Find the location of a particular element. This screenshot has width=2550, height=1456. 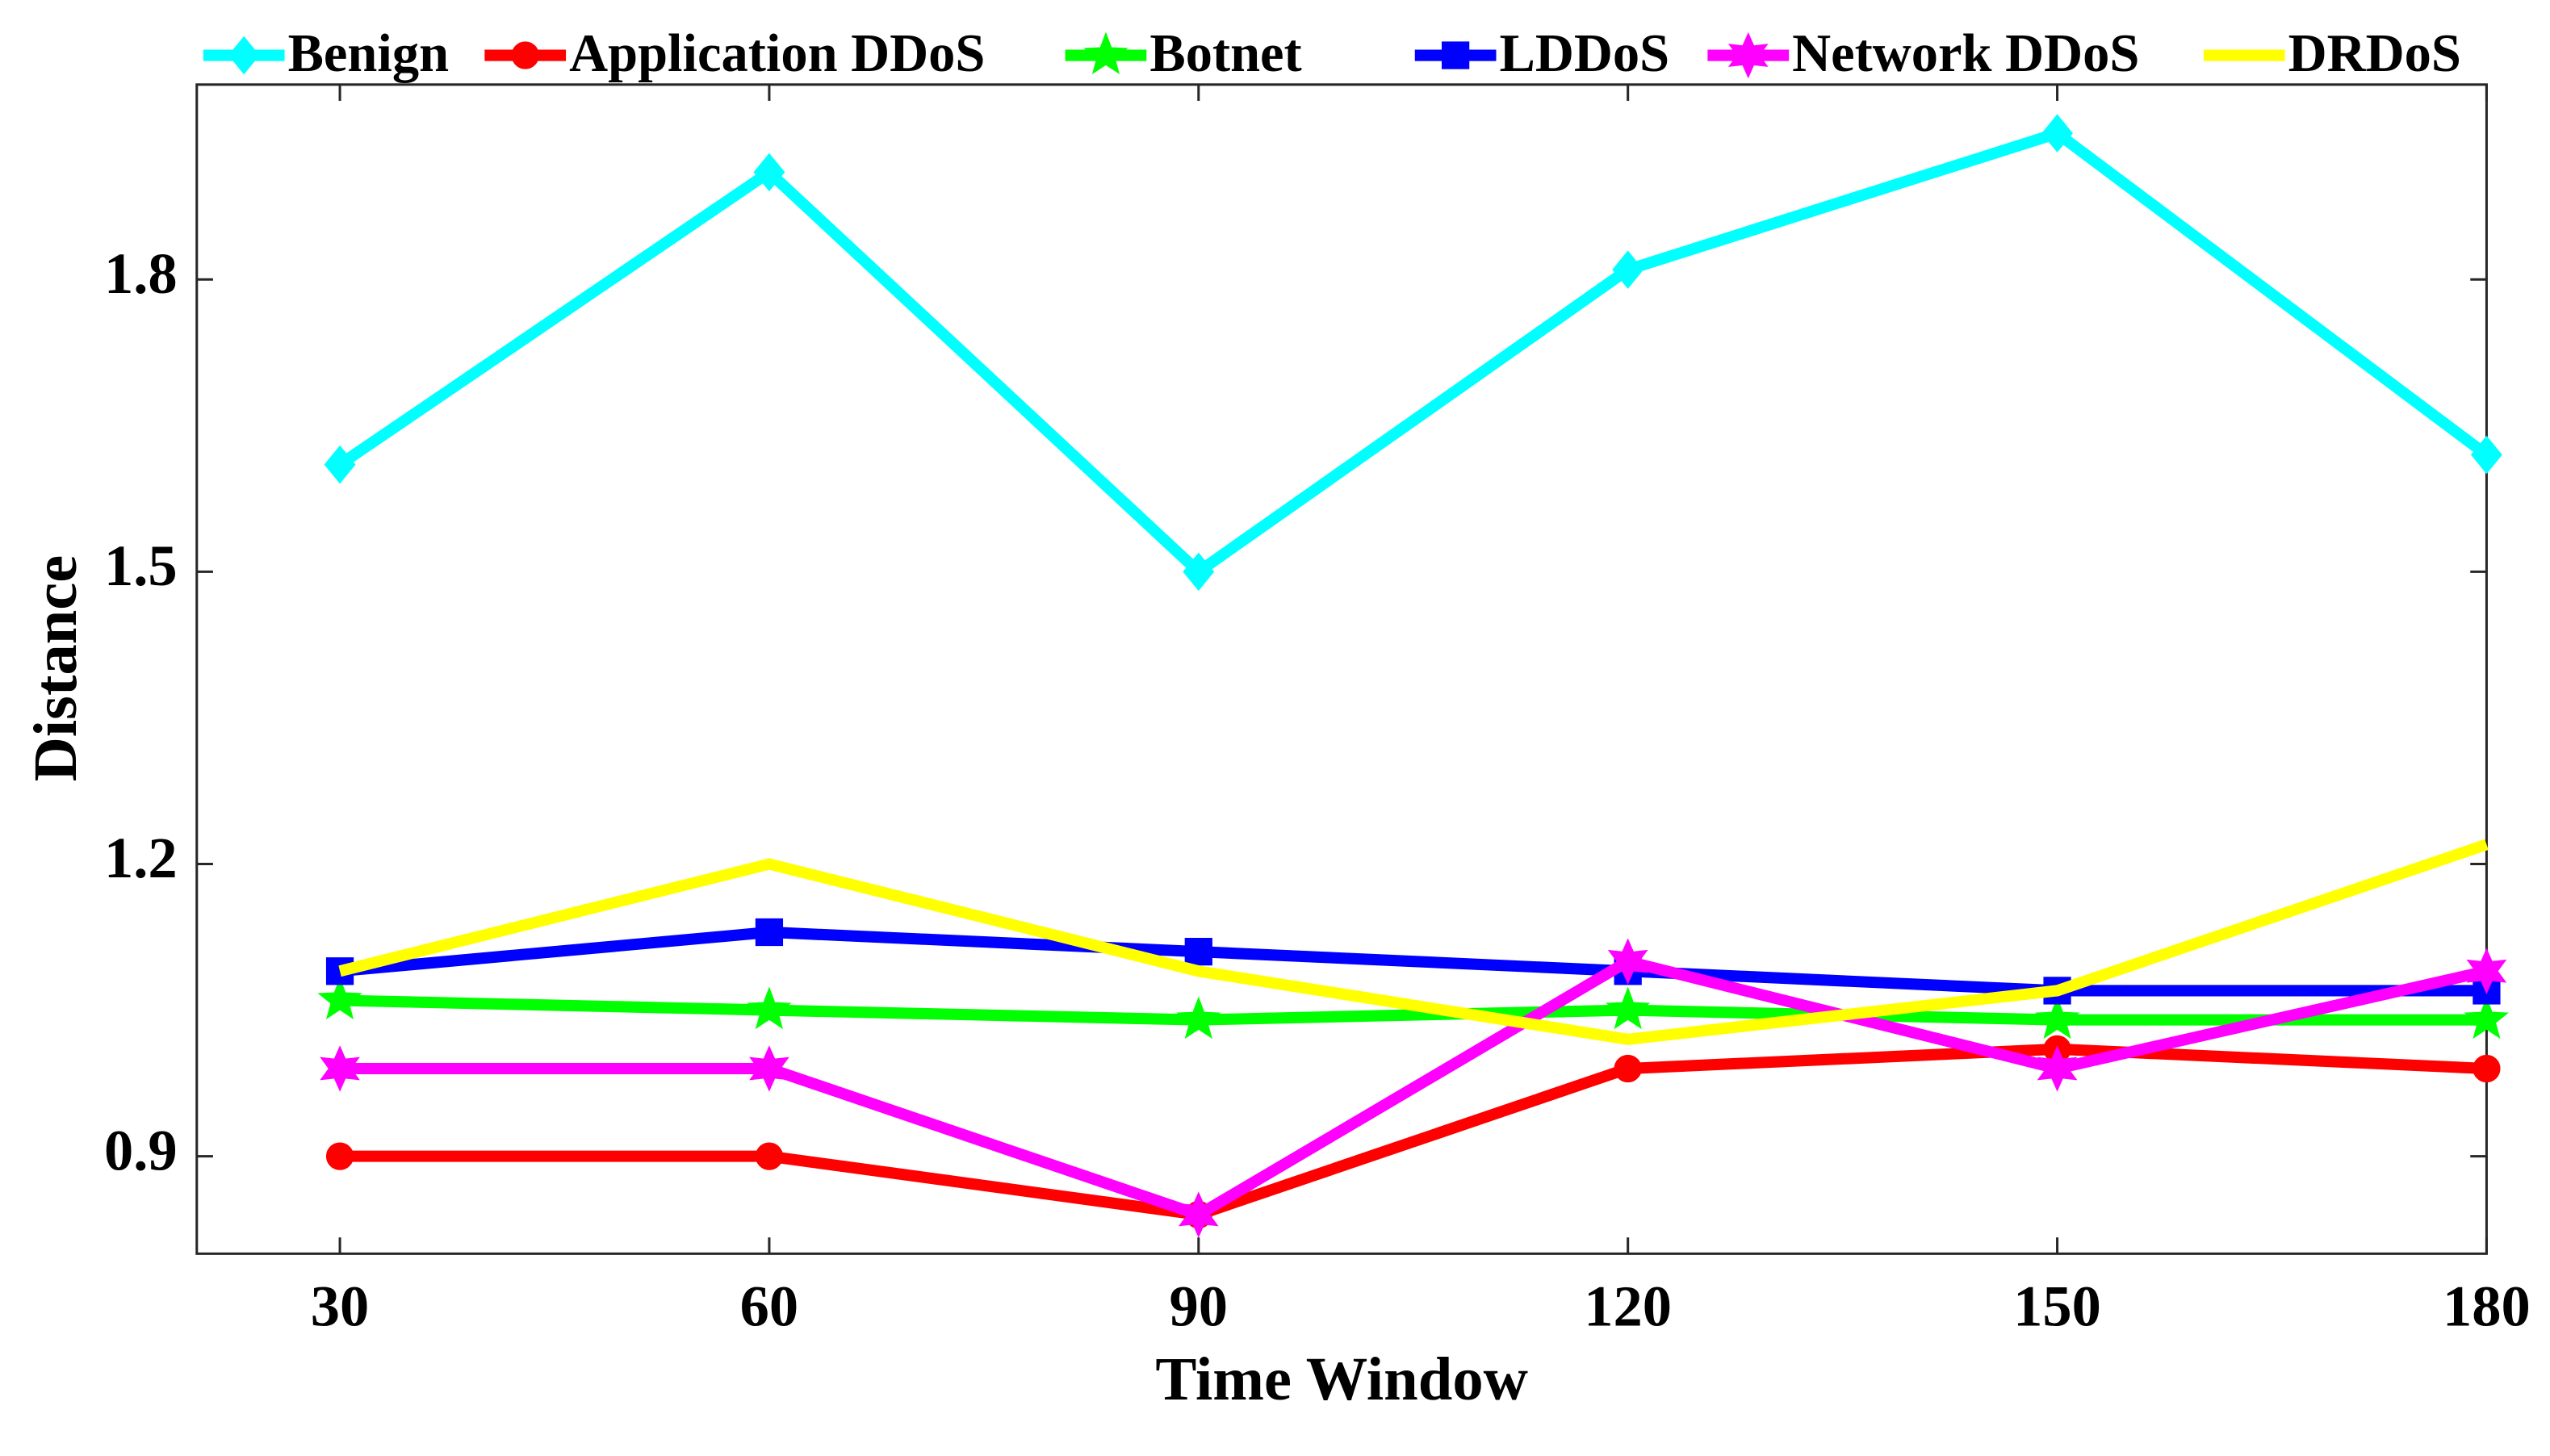

y-tick-label: 1.8 is located at coordinates (141, 274).